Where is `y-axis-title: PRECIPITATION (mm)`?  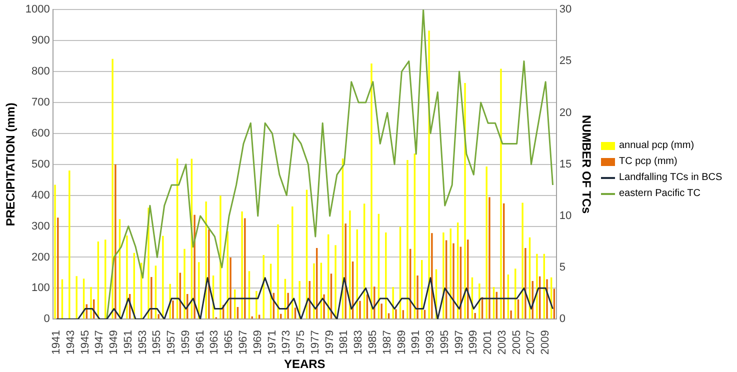
y-axis-title: PRECIPITATION (mm) is located at coordinates (11, 164).